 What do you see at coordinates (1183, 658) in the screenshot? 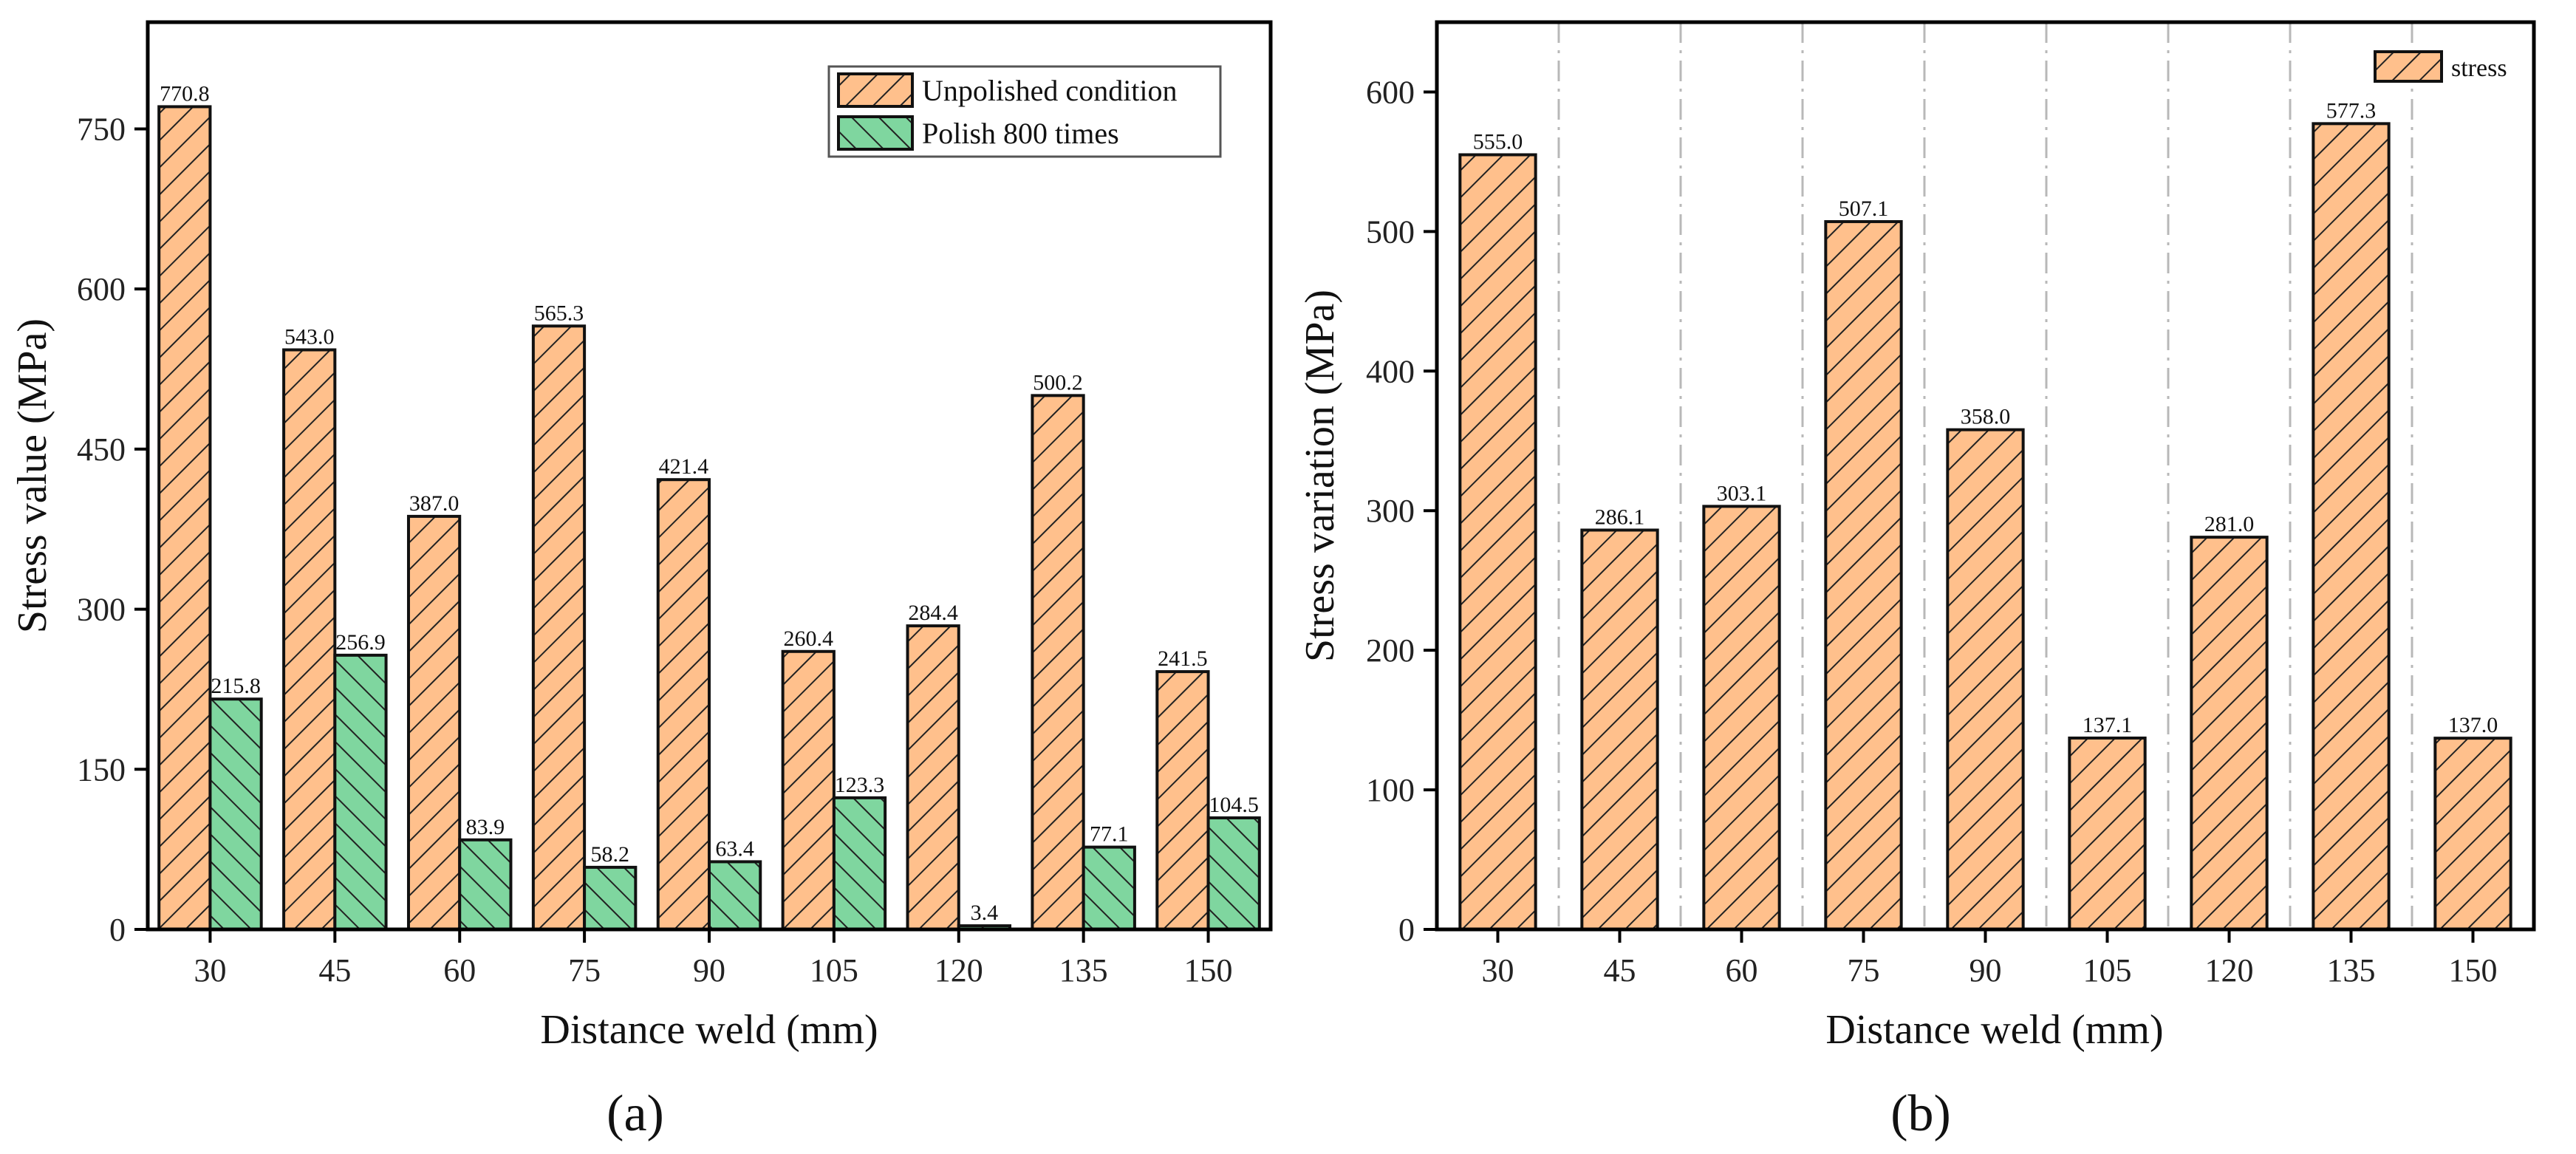
I see `chart-a-data-label: 241.5` at bounding box center [1183, 658].